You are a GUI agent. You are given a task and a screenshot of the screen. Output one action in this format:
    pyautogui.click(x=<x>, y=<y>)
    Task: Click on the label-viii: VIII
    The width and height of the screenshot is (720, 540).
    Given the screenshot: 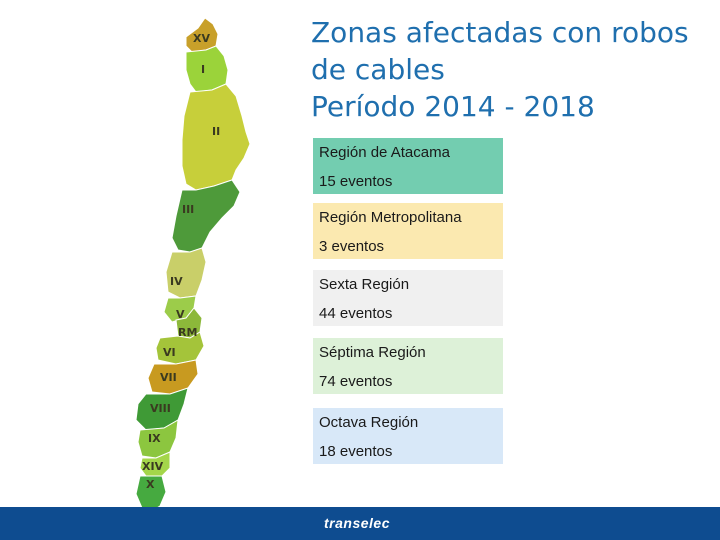 What is the action you would take?
    pyautogui.click(x=160, y=408)
    